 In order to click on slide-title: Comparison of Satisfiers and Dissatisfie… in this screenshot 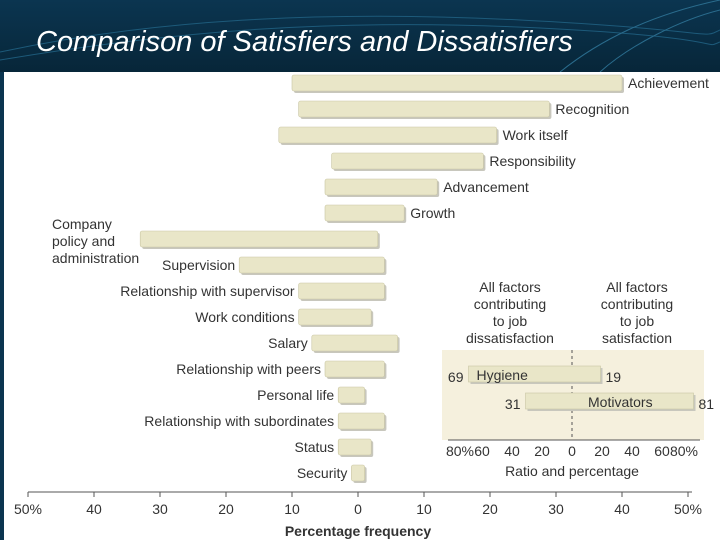, I will do `click(304, 42)`.